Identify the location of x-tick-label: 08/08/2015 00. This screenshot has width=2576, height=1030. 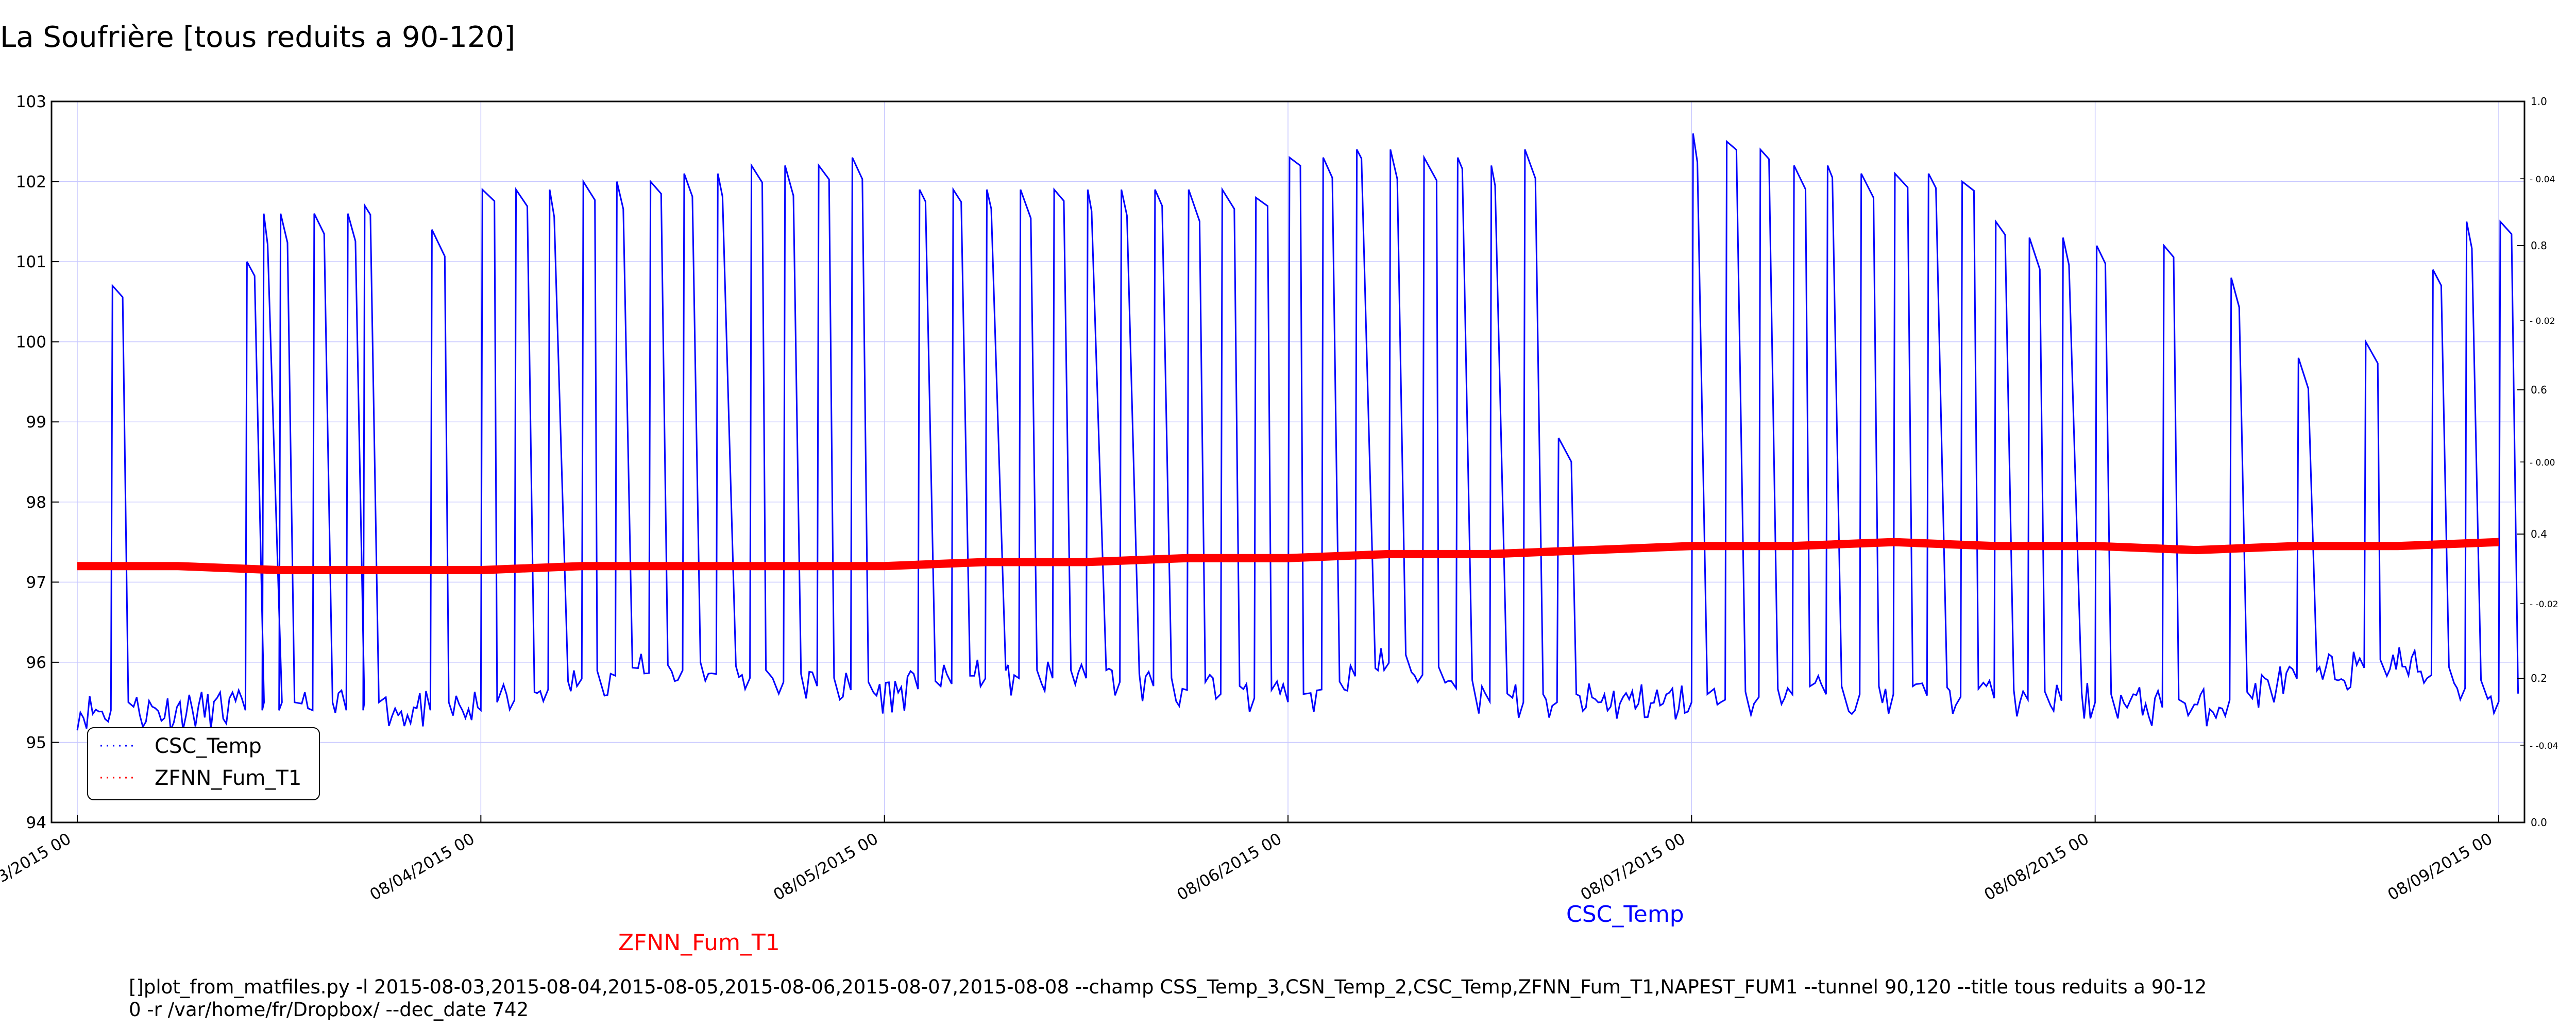
(2036, 867).